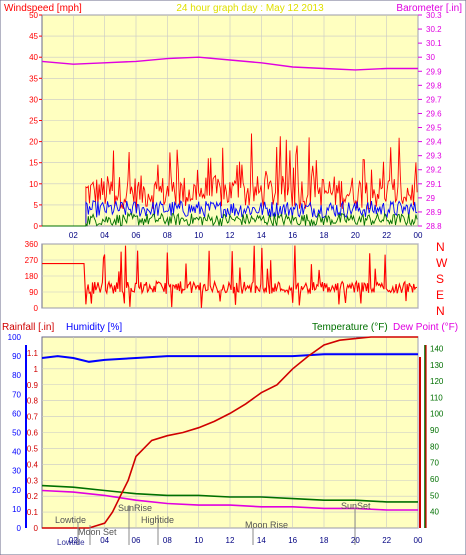 The width and height of the screenshot is (466, 555). I want to click on wind-tick-label: 30, so click(33, 99).